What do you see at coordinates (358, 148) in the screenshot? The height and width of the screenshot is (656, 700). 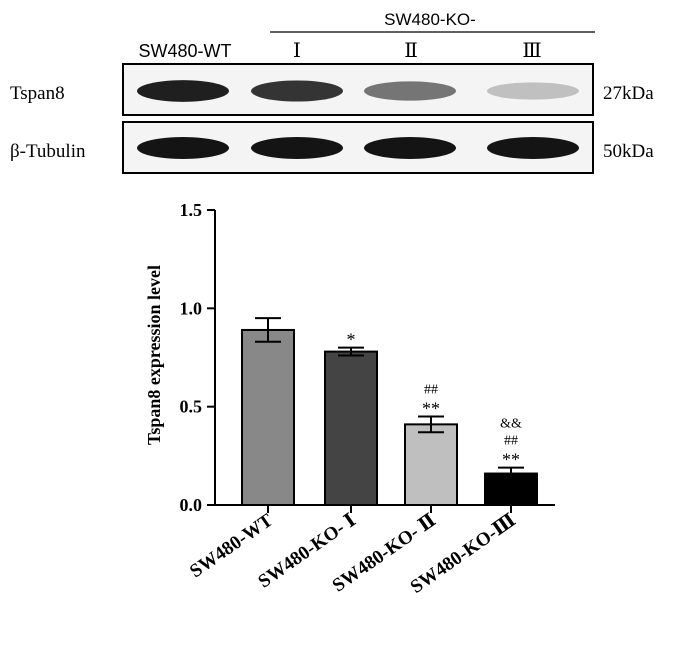 I see `tubulin-bands` at bounding box center [358, 148].